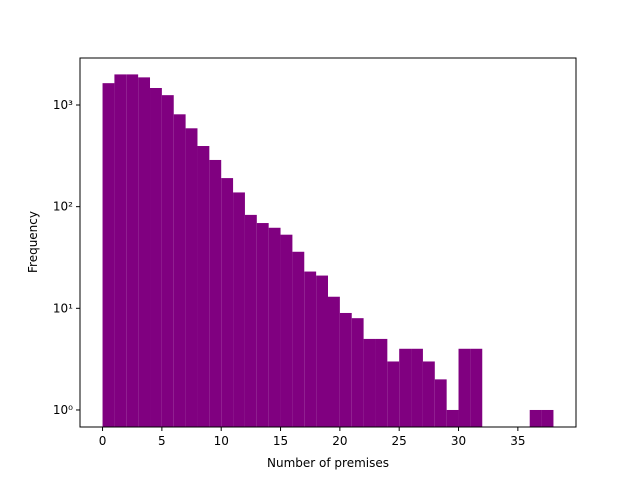  Describe the element at coordinates (63, 105) in the screenshot. I see `y-tick-label: 10³` at that location.